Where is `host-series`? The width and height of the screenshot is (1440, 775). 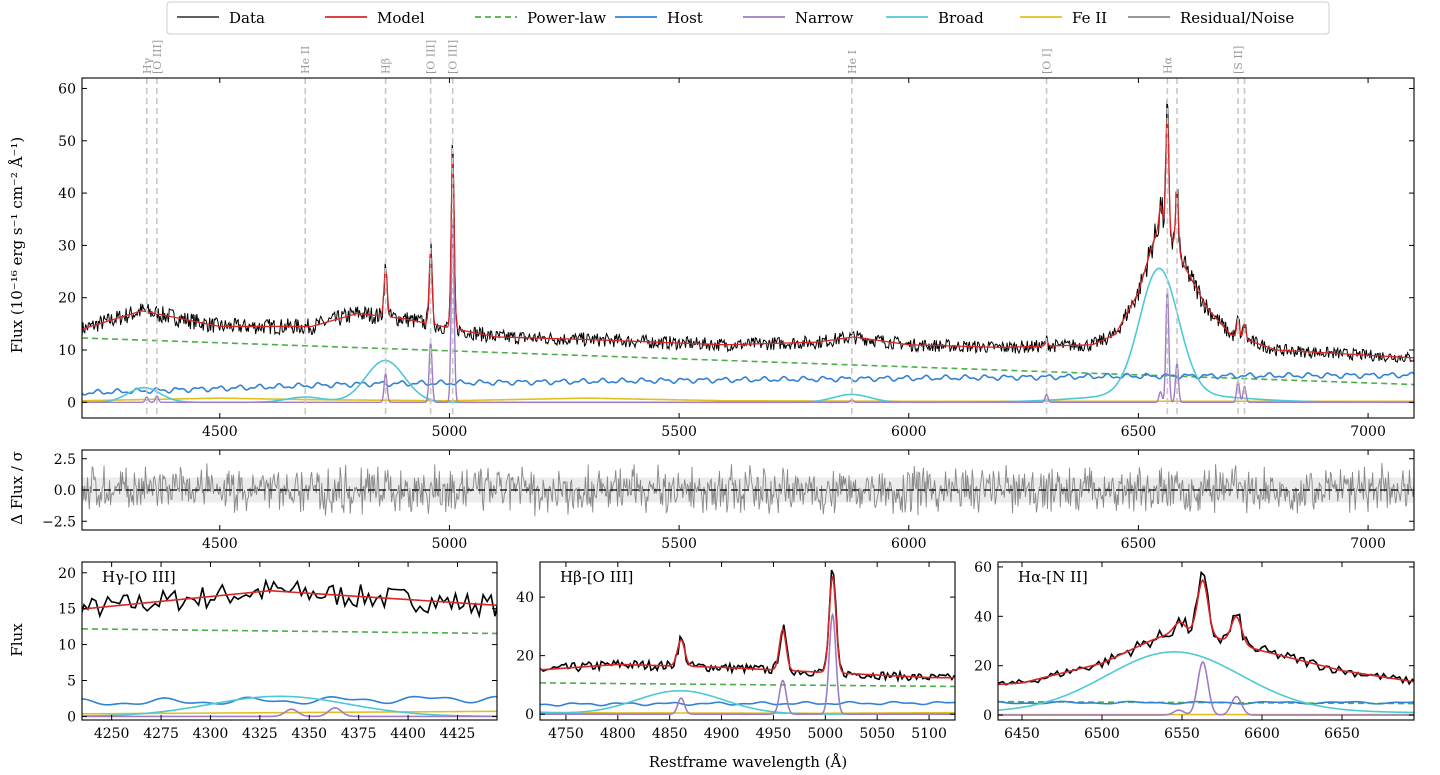 host-series is located at coordinates (748, 383).